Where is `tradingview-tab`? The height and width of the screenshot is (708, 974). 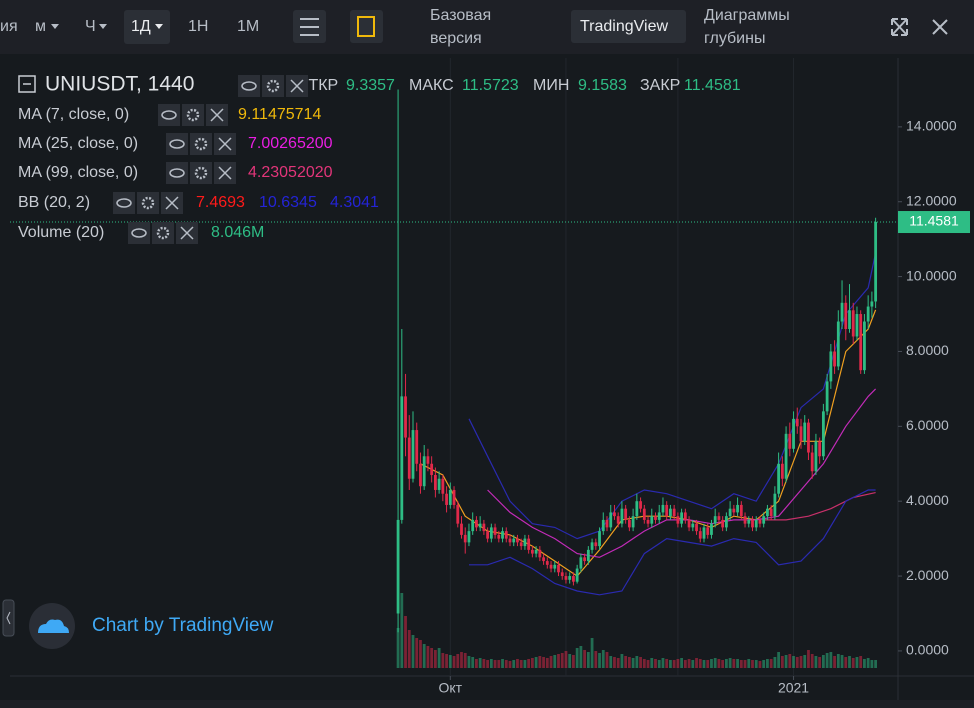 tradingview-tab is located at coordinates (628, 26).